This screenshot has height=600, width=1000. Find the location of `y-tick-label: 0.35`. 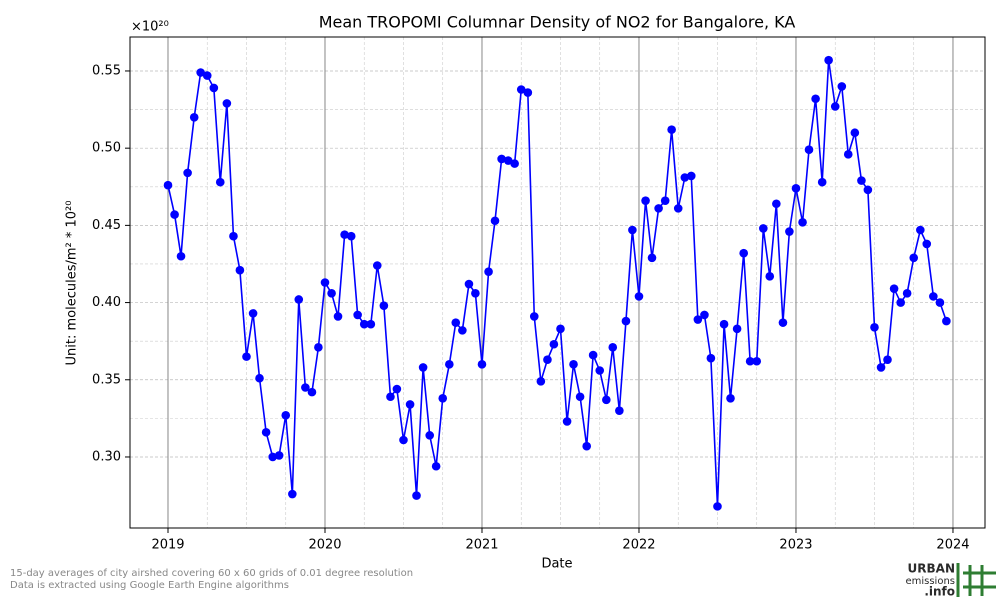

y-tick-label: 0.35 is located at coordinates (106, 379).